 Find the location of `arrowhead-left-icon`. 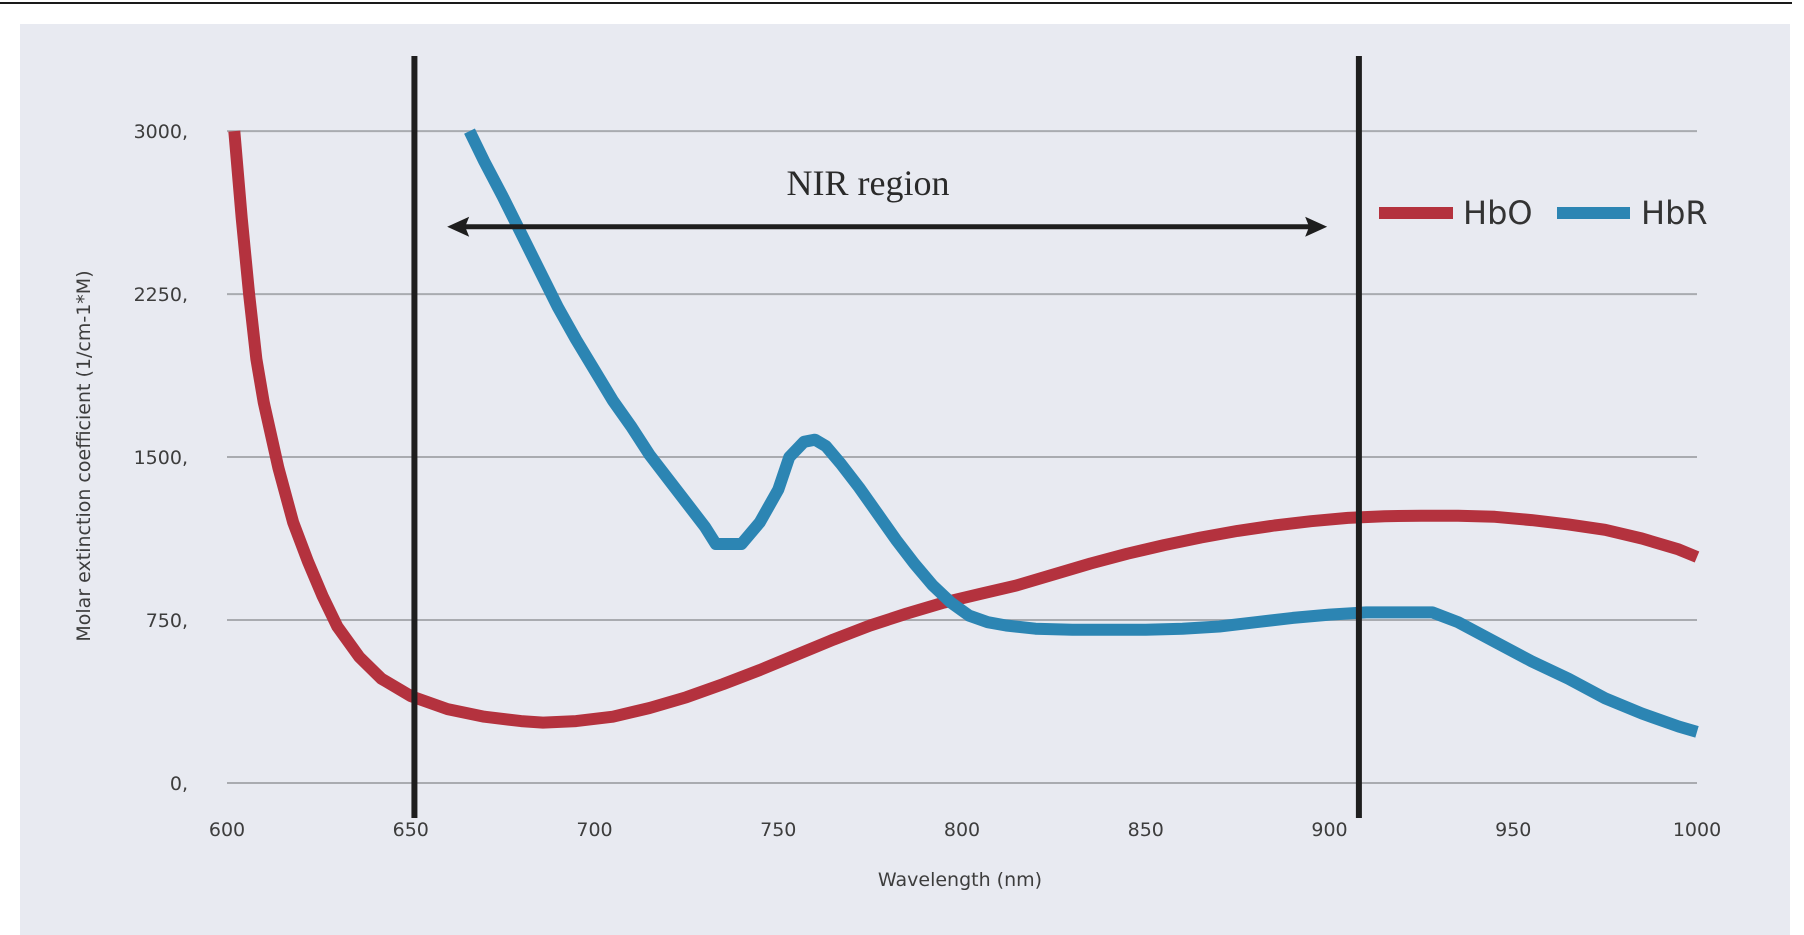

arrowhead-left-icon is located at coordinates (458, 226).